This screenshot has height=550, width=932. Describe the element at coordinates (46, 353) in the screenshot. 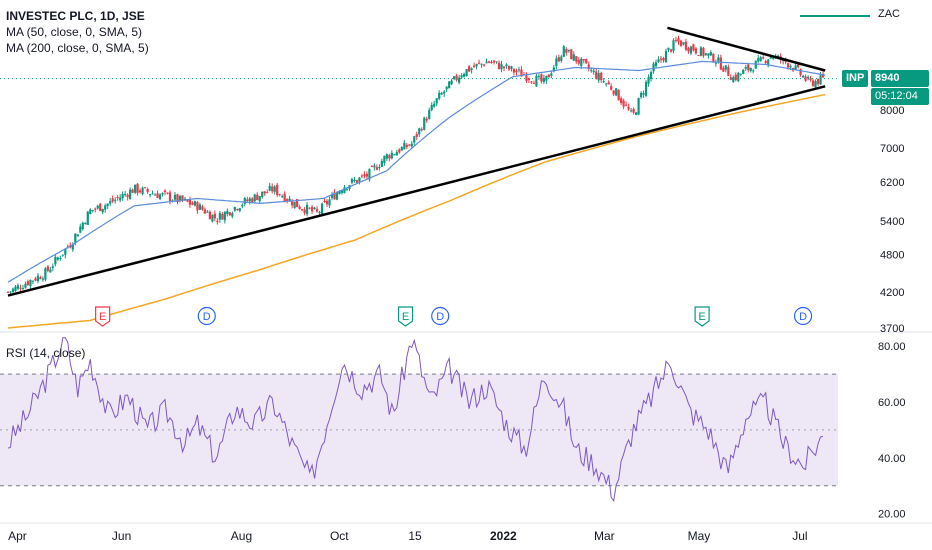

I see `rsi-legend: RSI (14, close)` at that location.